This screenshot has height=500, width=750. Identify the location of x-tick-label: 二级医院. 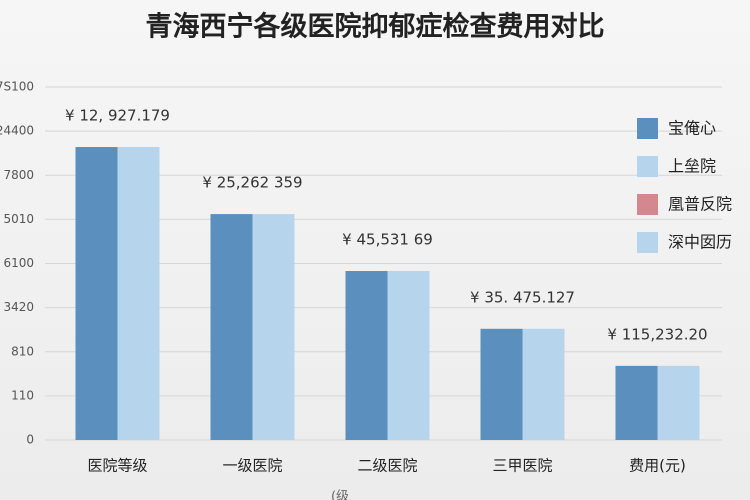
(387, 466).